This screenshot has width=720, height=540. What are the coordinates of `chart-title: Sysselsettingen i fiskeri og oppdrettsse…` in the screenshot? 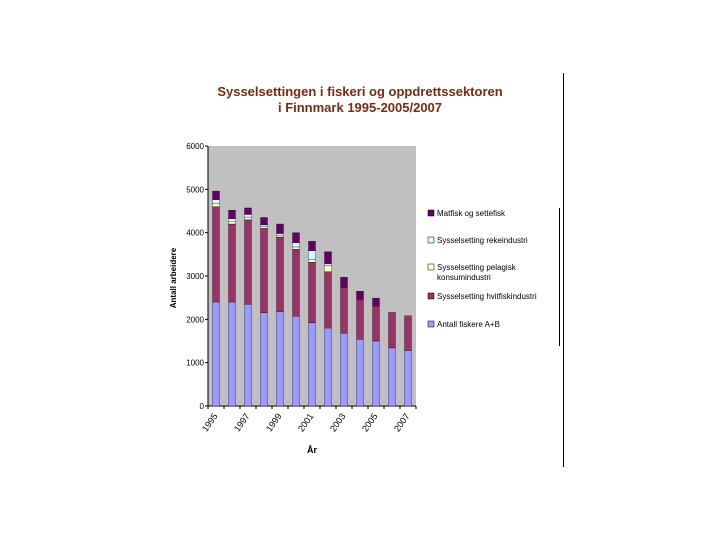 It's located at (360, 100).